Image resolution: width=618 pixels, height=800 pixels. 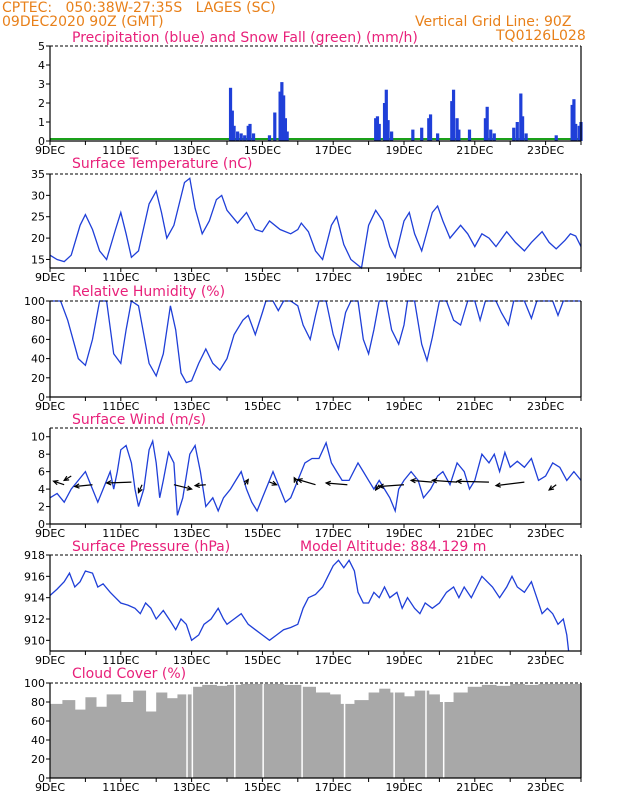 I want to click on cloud-ytick-label-0: 0, so click(x=41, y=778).